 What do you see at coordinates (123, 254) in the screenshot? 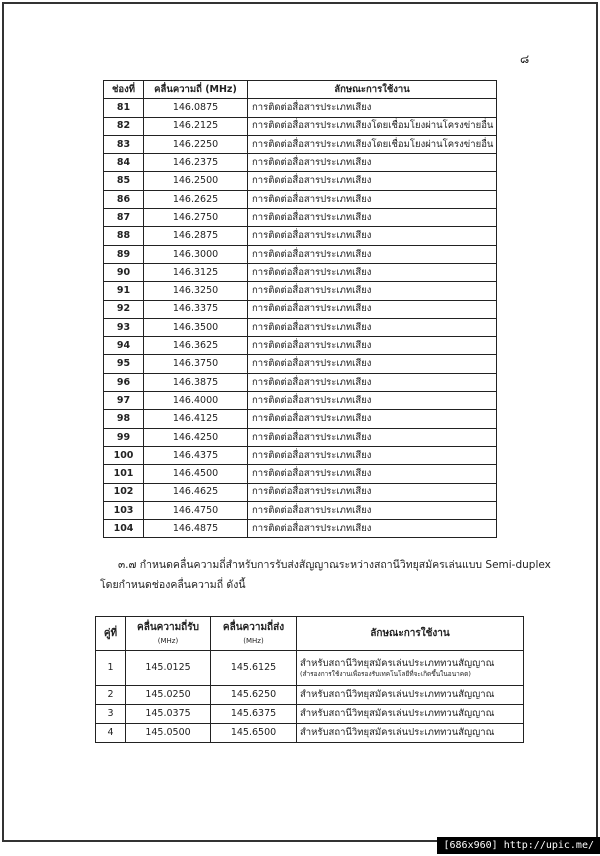
I see `table-cell: 89` at bounding box center [123, 254].